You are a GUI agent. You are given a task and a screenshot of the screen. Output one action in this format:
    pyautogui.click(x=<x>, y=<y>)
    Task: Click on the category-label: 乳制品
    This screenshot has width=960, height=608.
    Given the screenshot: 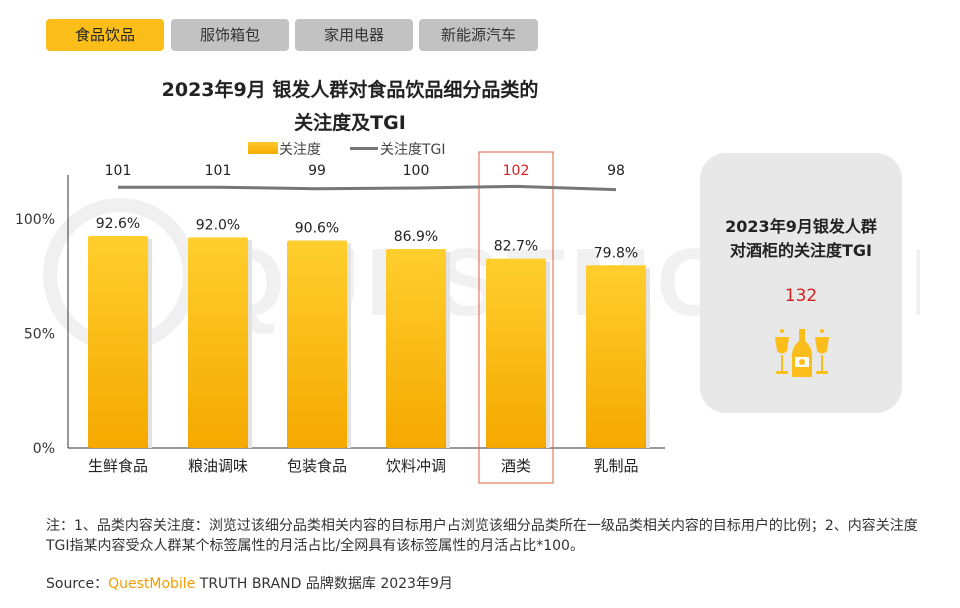 What is the action you would take?
    pyautogui.click(x=615, y=466)
    